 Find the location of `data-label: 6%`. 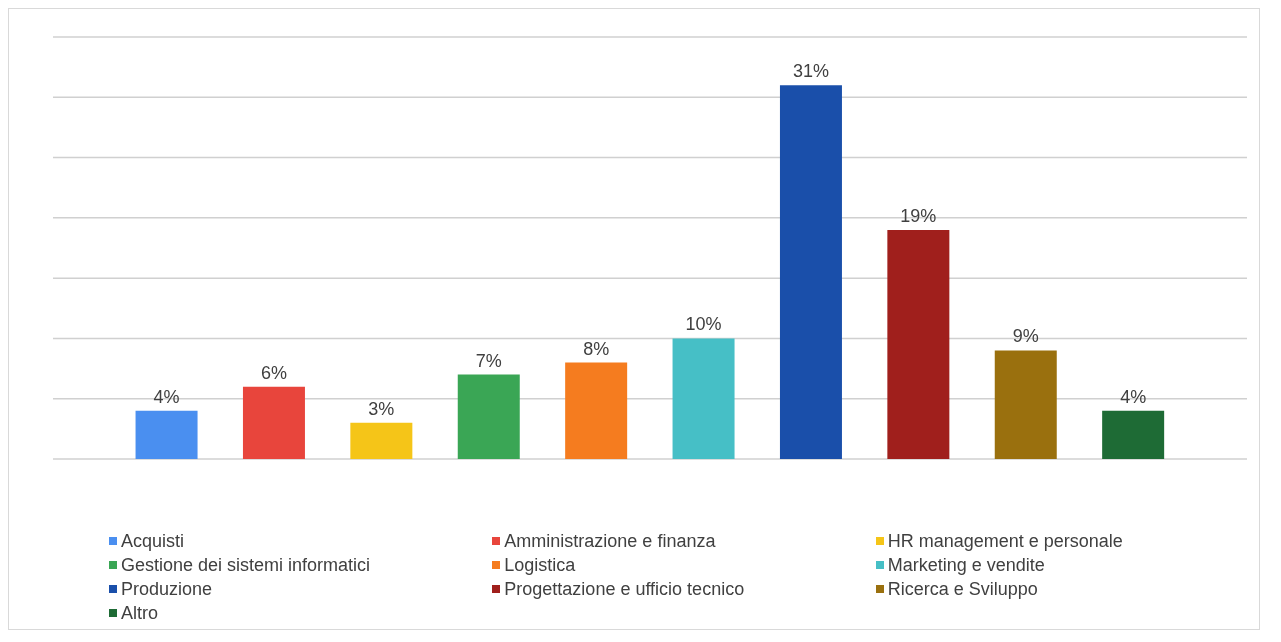

data-label: 6% is located at coordinates (273, 372).